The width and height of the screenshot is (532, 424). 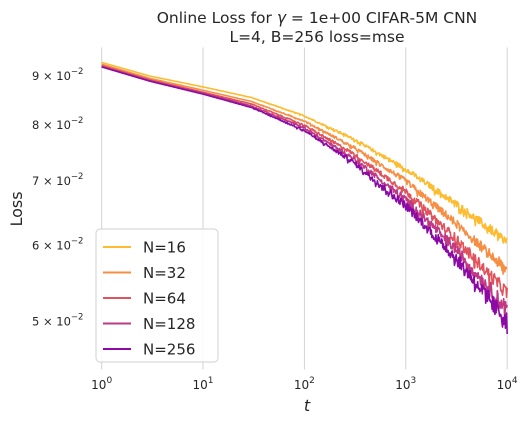 What do you see at coordinates (57, 197) in the screenshot?
I see `y-axis-ticks: 9 × 10−2 8 × 10−2 7 × 10−2 6 × 10−2 5 × 10−2` at bounding box center [57, 197].